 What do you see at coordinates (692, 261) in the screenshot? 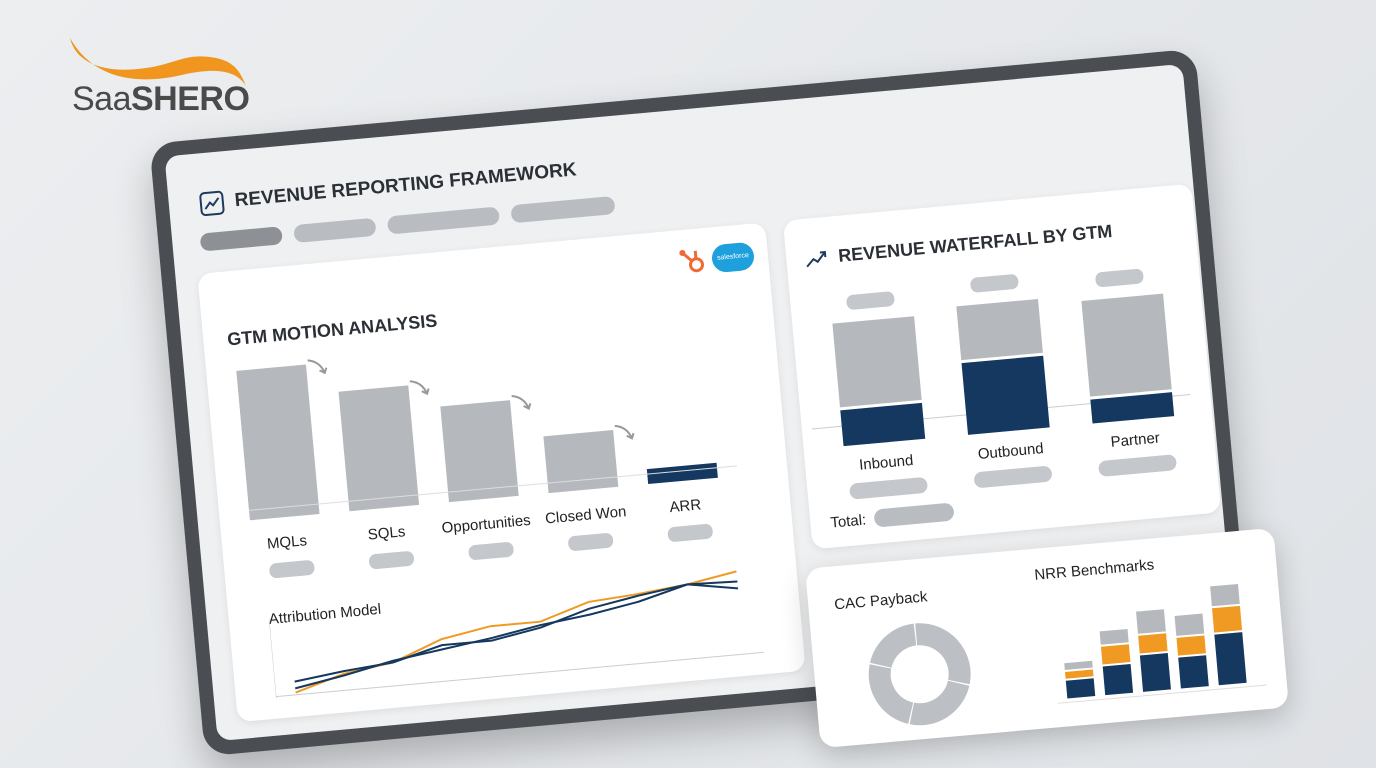
I see `hubspot-icon` at bounding box center [692, 261].